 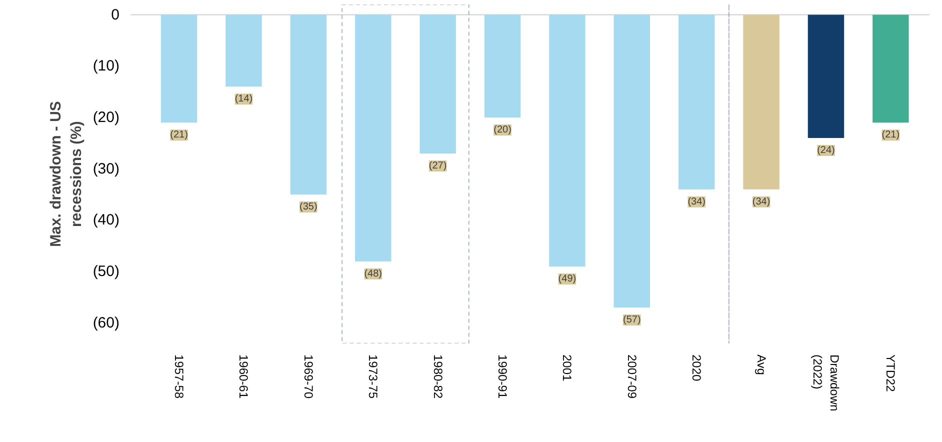 I want to click on data-label: (57), so click(x=632, y=320).